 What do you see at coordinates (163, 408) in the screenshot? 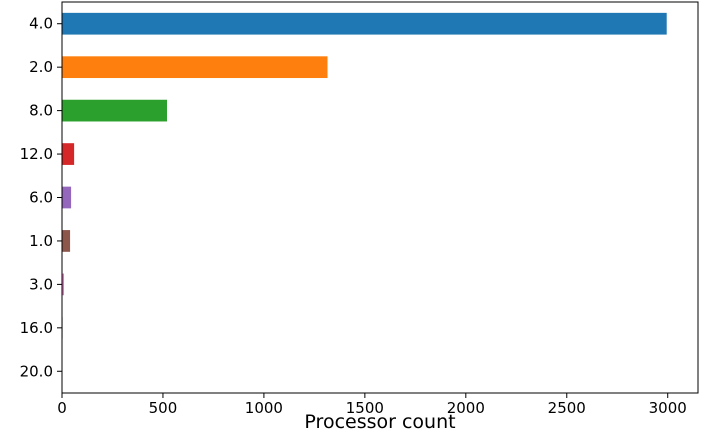
I see `x-tick-label: 500` at bounding box center [163, 408].